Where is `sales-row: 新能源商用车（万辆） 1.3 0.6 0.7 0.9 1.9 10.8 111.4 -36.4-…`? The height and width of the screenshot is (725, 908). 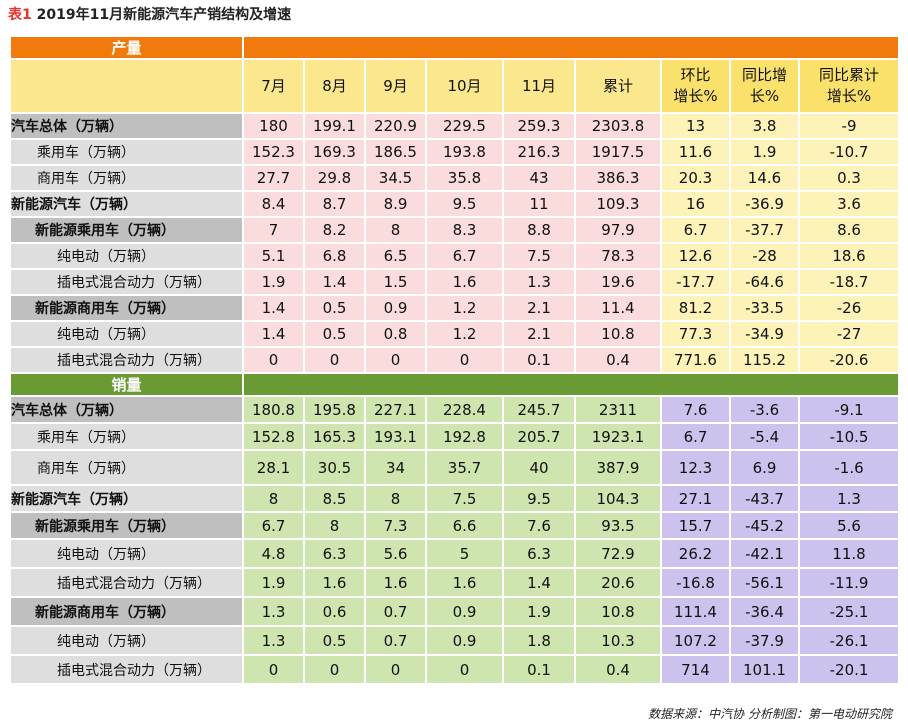 sales-row: 新能源商用车（万辆） 1.3 0.6 0.7 0.9 1.9 10.8 111.4 -36.4-… is located at coordinates (455, 611).